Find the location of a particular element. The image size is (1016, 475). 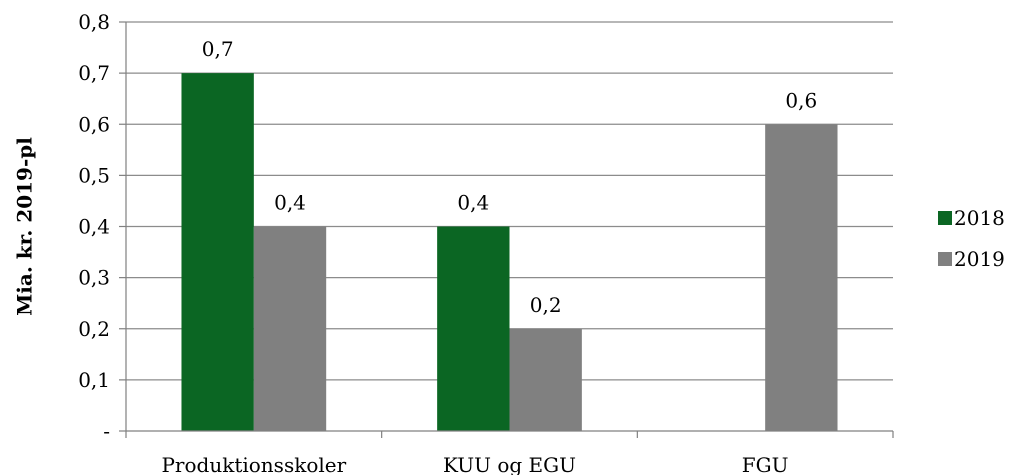

x-category-label: Produktionsskoler is located at coordinates (253, 464).